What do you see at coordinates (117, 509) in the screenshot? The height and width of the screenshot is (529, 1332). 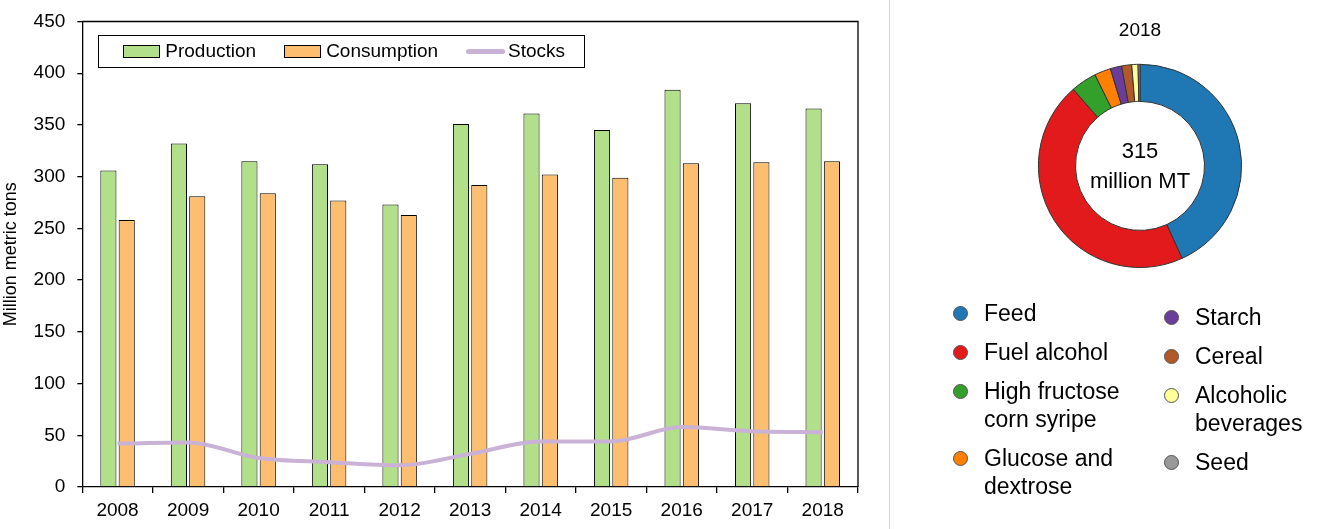 I see `x-tick-label: 2008` at bounding box center [117, 509].